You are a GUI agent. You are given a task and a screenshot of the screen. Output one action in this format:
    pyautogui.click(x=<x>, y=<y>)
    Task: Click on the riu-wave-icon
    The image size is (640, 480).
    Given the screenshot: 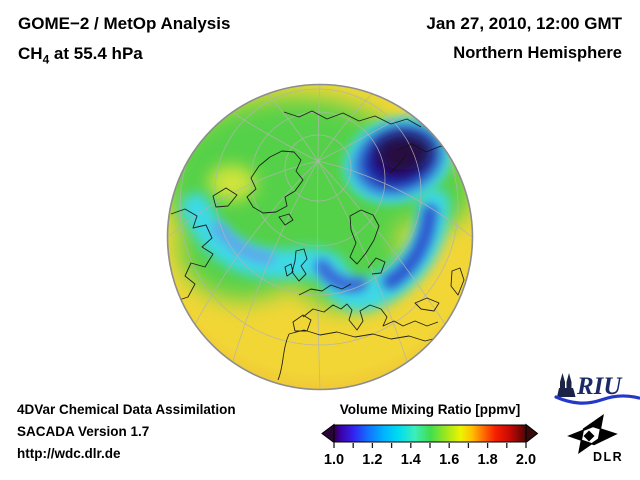 What is the action you would take?
    pyautogui.click(x=597, y=399)
    